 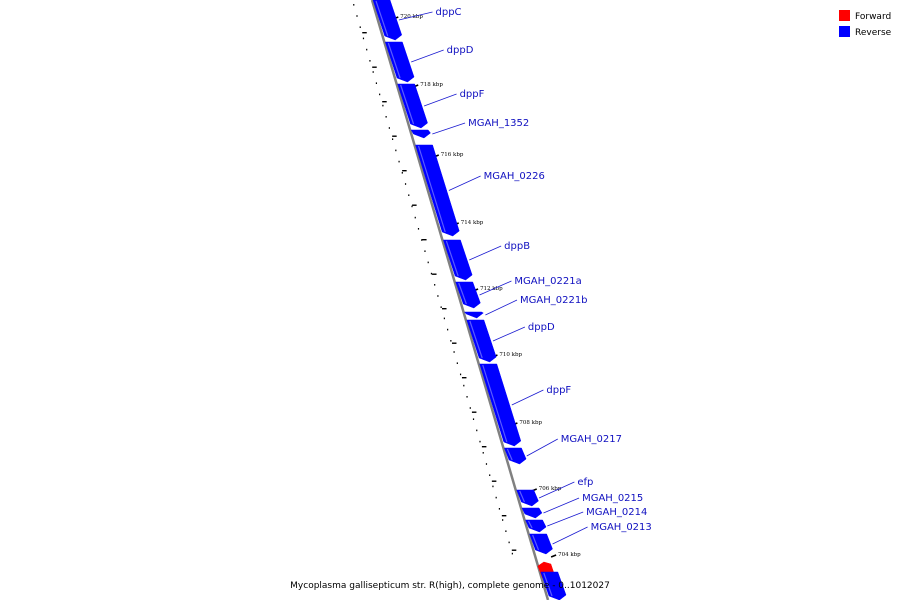 I want to click on gene-label: dppC, so click(x=449, y=12).